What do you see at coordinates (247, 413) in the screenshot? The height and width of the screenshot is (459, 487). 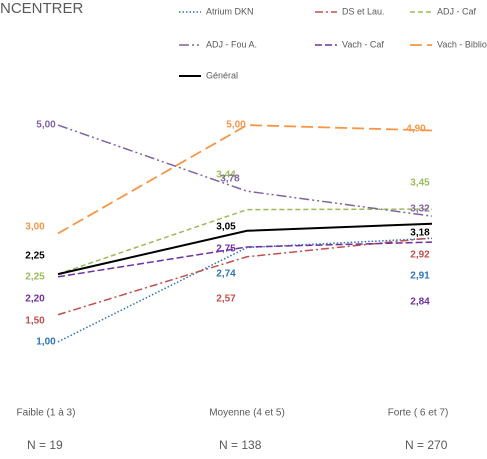 I see `x-tick-label: Moyenne (4 et 5)` at bounding box center [247, 413].